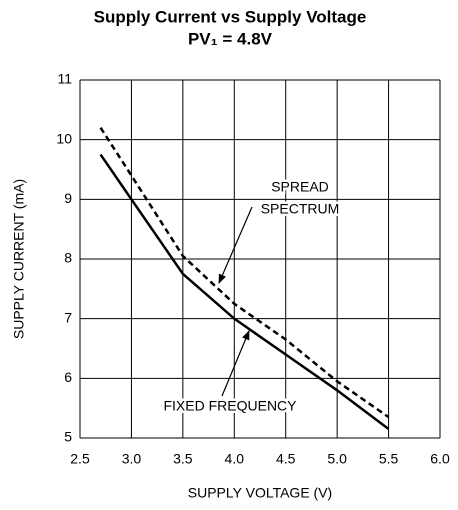 The width and height of the screenshot is (458, 510). What do you see at coordinates (68, 437) in the screenshot?
I see `y-tick-label: 5` at bounding box center [68, 437].